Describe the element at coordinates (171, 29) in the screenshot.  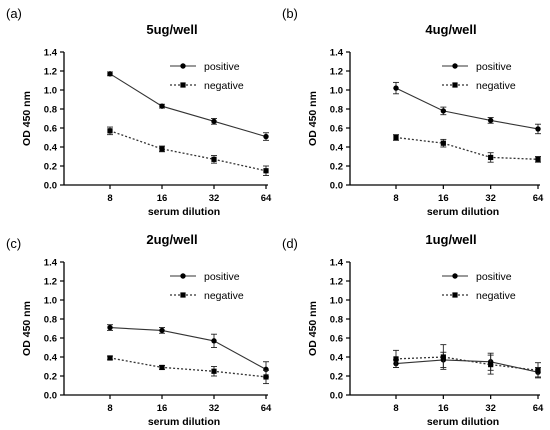
I see `chart-title: 5ug/well` at that location.